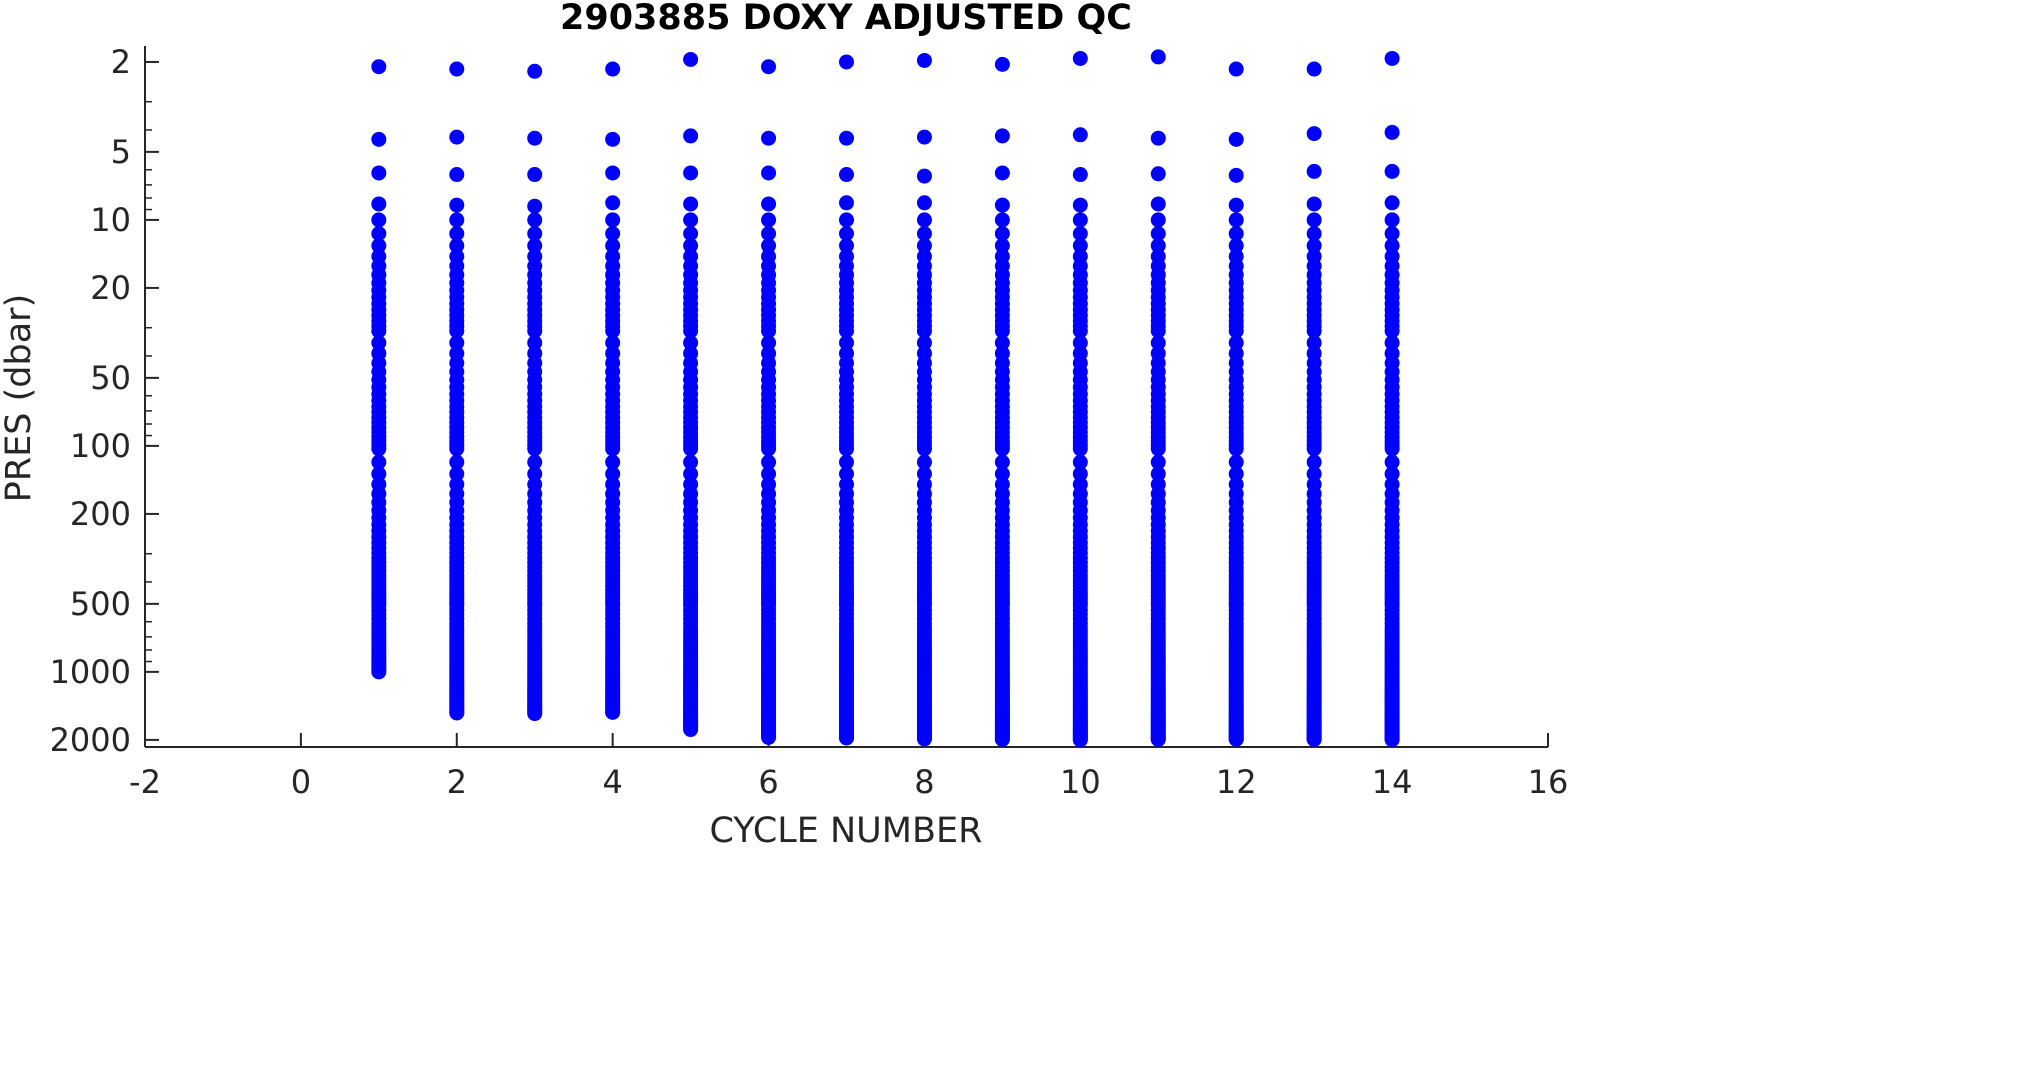 The height and width of the screenshot is (1088, 2021). What do you see at coordinates (90, 740) in the screenshot?
I see `y-tick-label: 2000` at bounding box center [90, 740].